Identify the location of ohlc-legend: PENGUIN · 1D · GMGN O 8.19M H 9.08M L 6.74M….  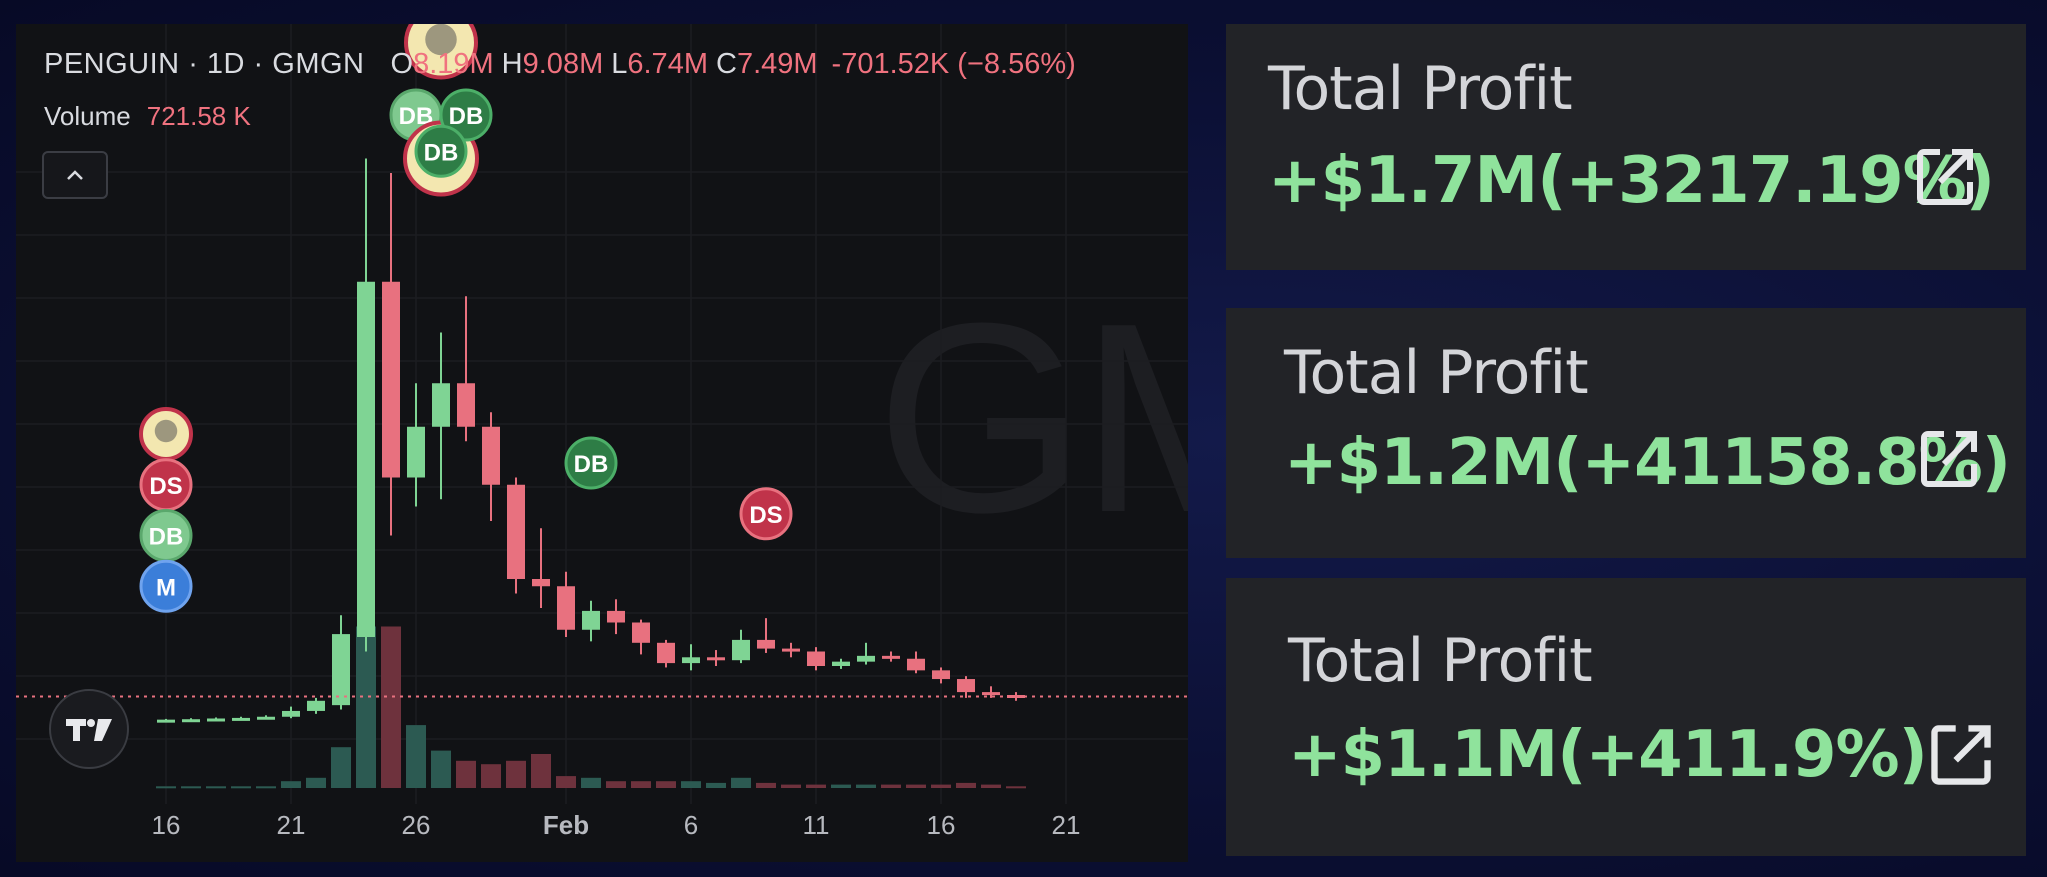
(560, 64).